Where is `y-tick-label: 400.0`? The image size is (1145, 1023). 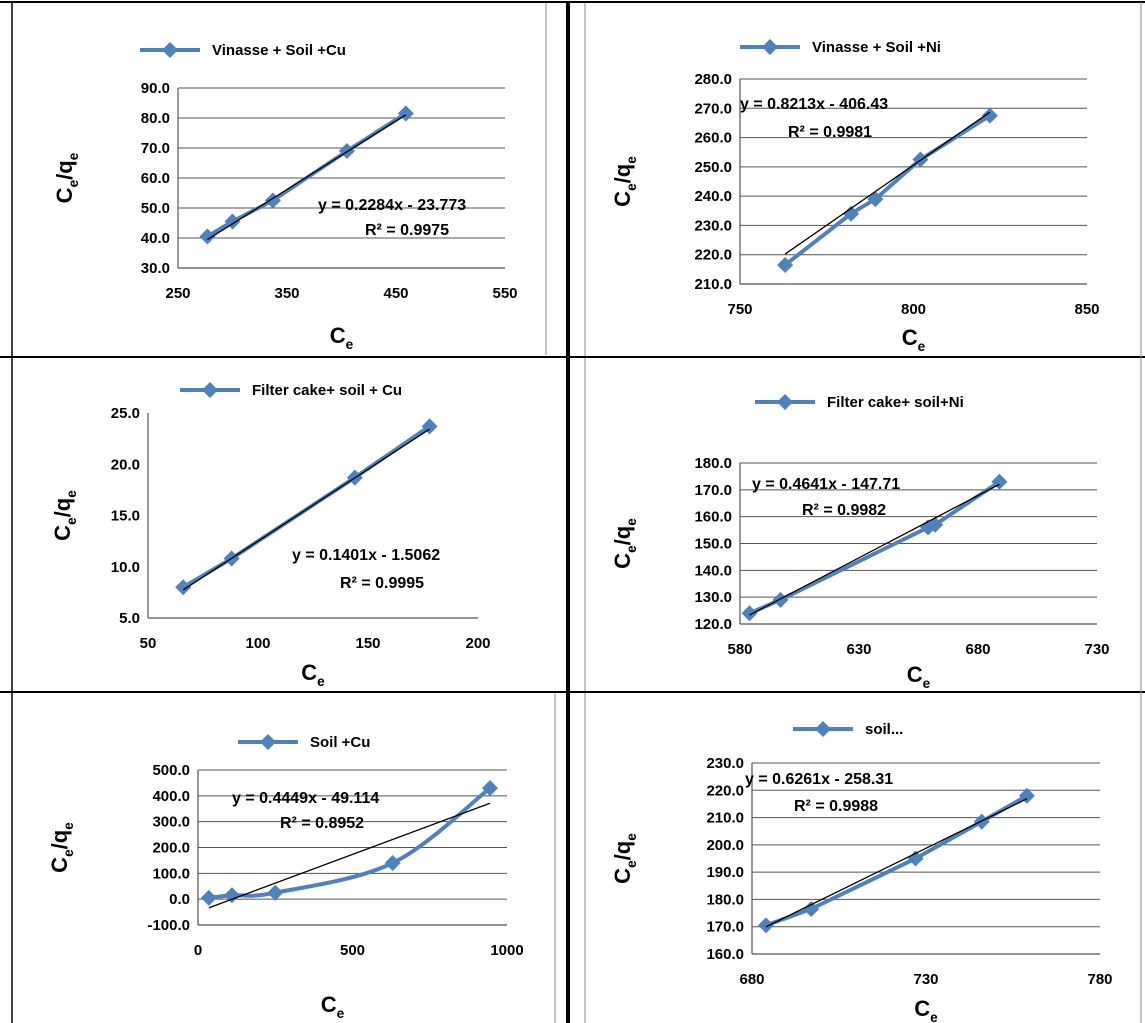 y-tick-label: 400.0 is located at coordinates (171, 796).